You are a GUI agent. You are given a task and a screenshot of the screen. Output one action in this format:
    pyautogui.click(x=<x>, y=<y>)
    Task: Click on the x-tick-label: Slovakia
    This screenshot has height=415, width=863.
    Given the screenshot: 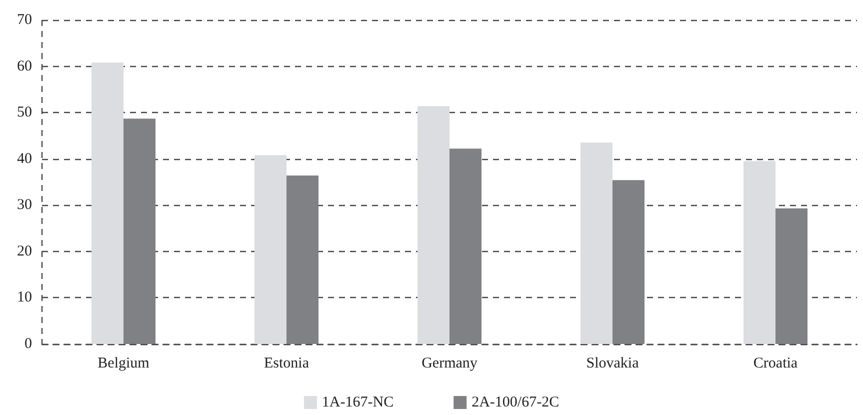 What is the action you would take?
    pyautogui.click(x=613, y=364)
    